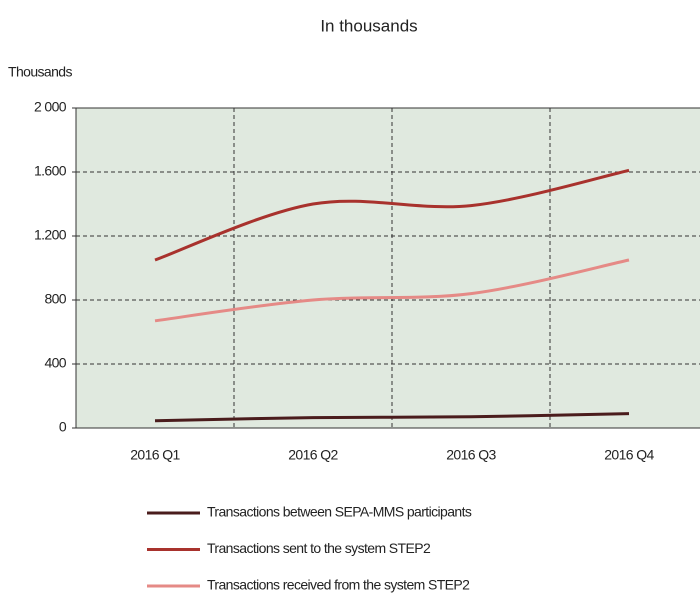  What do you see at coordinates (155, 455) in the screenshot?
I see `x-tick-label: 2016 Q1` at bounding box center [155, 455].